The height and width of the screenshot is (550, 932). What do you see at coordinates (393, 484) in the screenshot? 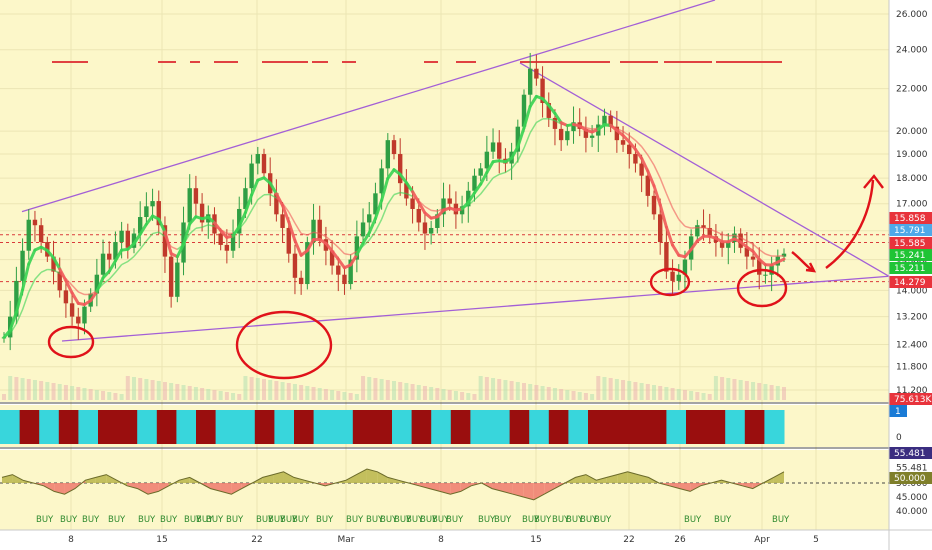
I see `osc-line` at bounding box center [393, 484].